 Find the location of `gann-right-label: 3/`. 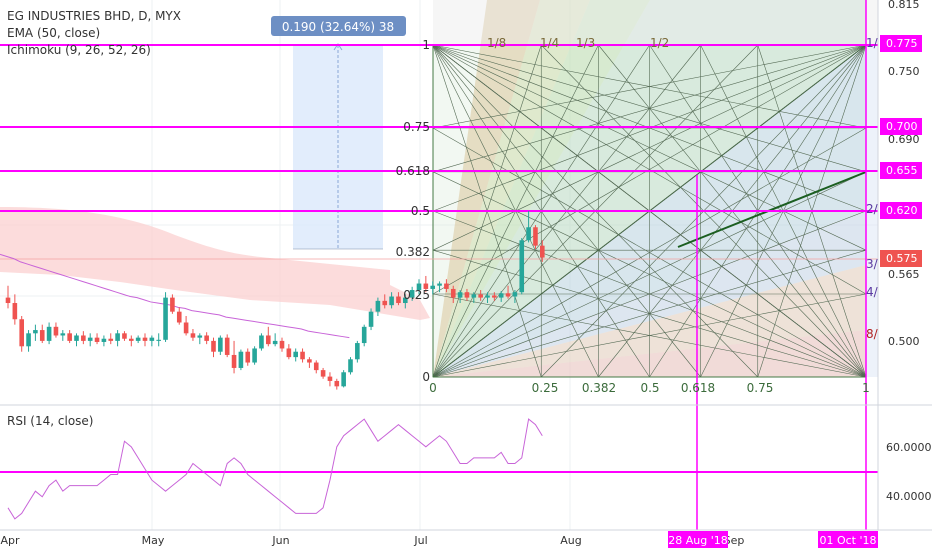

gann-right-label: 3/ is located at coordinates (872, 264).